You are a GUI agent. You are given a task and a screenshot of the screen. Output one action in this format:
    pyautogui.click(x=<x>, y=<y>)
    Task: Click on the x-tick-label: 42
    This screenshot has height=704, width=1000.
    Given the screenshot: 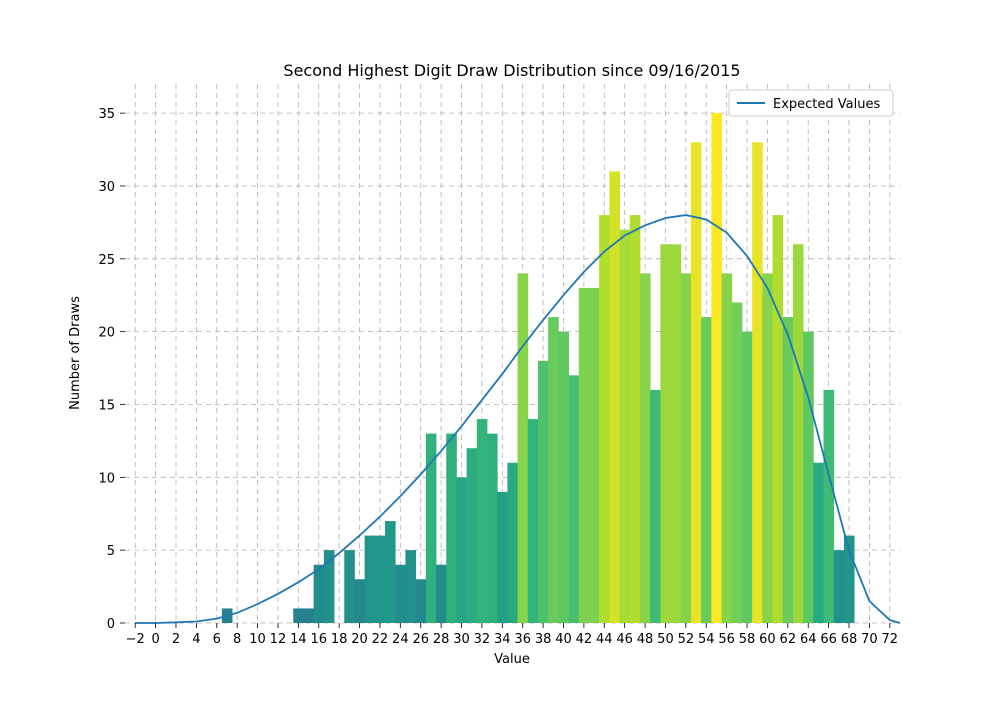 What is the action you would take?
    pyautogui.click(x=584, y=639)
    